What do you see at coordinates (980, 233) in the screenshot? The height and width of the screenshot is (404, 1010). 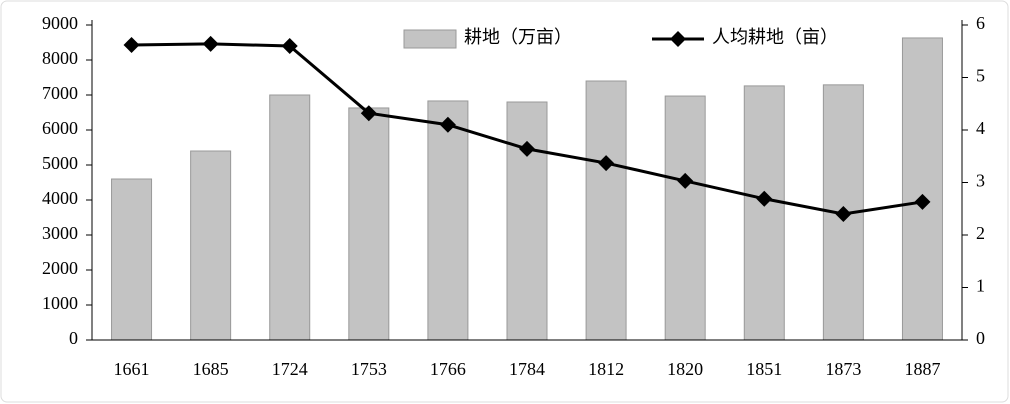 I see `y2-tick-label: 2` at bounding box center [980, 233].